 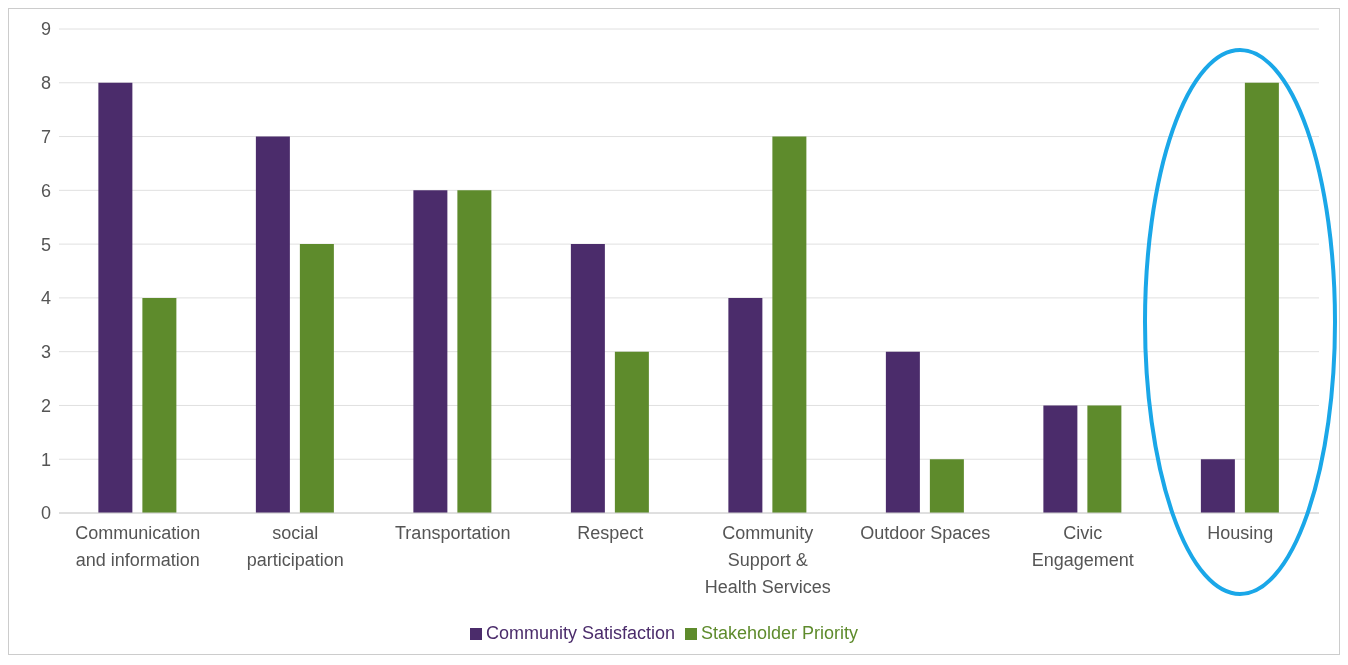 What do you see at coordinates (45, 352) in the screenshot?
I see `y-tick-label: 3` at bounding box center [45, 352].